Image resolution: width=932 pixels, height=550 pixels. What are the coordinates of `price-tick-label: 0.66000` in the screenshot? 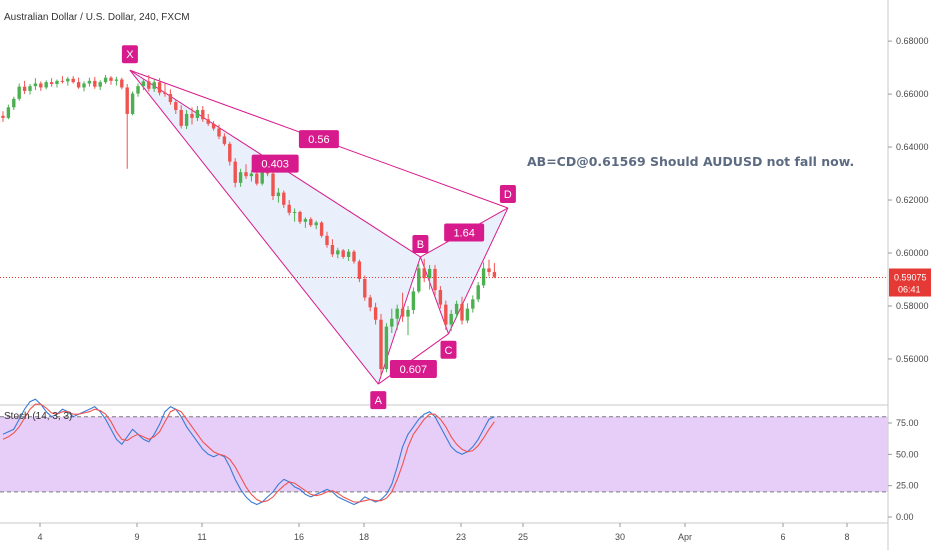 It's located at (912, 94).